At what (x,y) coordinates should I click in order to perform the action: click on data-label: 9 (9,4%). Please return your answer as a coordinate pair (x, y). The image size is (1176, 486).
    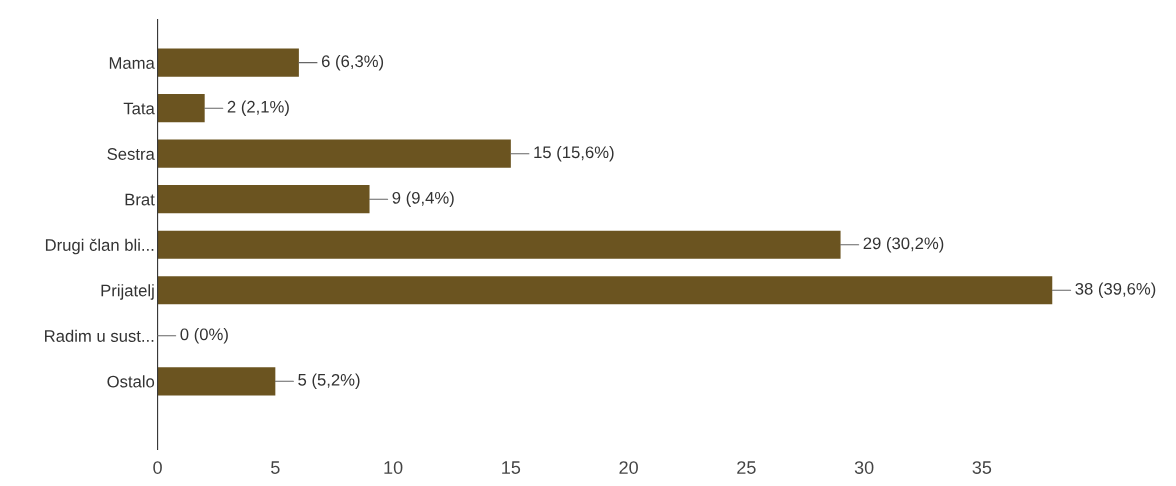
    Looking at the image, I should click on (423, 199).